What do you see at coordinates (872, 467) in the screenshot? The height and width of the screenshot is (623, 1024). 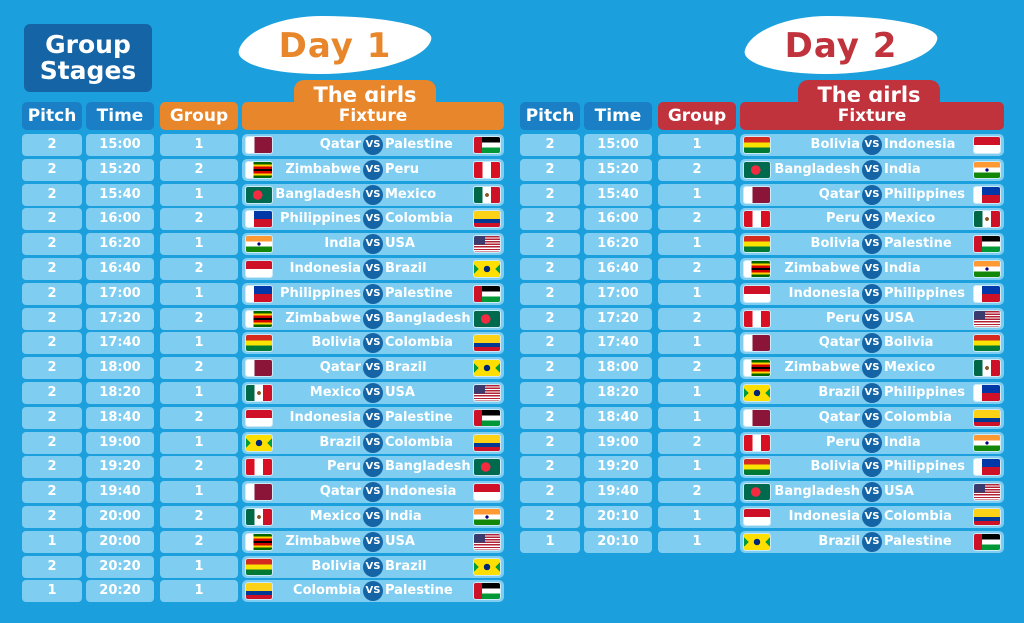 I see `fixture-cell: Bolivia VS Philippines` at bounding box center [872, 467].